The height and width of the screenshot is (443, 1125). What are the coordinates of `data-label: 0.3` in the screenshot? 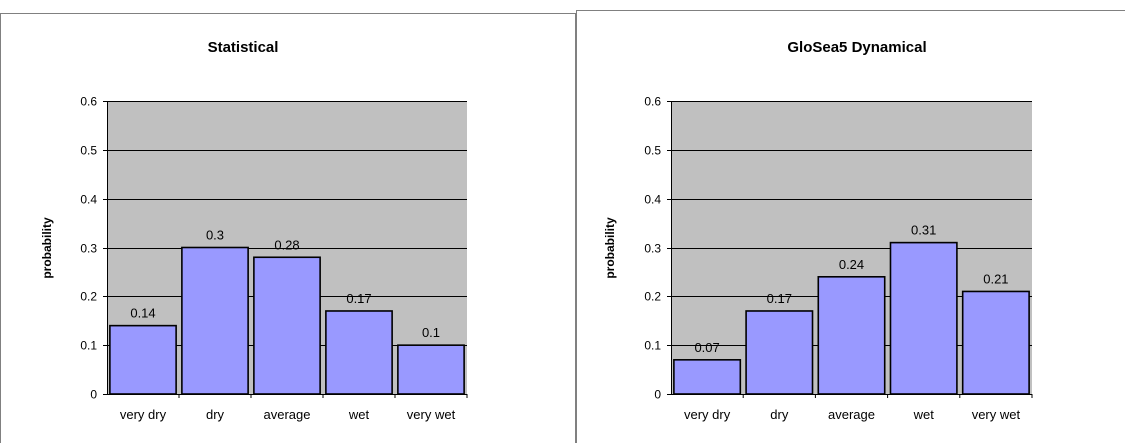 It's located at (215, 235).